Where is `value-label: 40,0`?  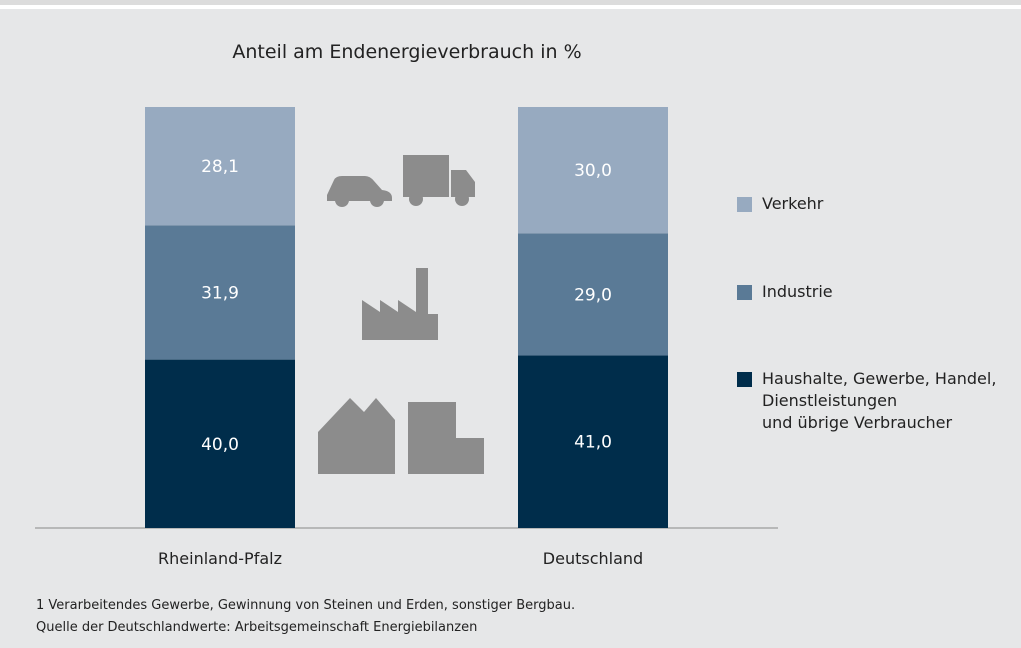
value-label: 40,0 is located at coordinates (220, 445).